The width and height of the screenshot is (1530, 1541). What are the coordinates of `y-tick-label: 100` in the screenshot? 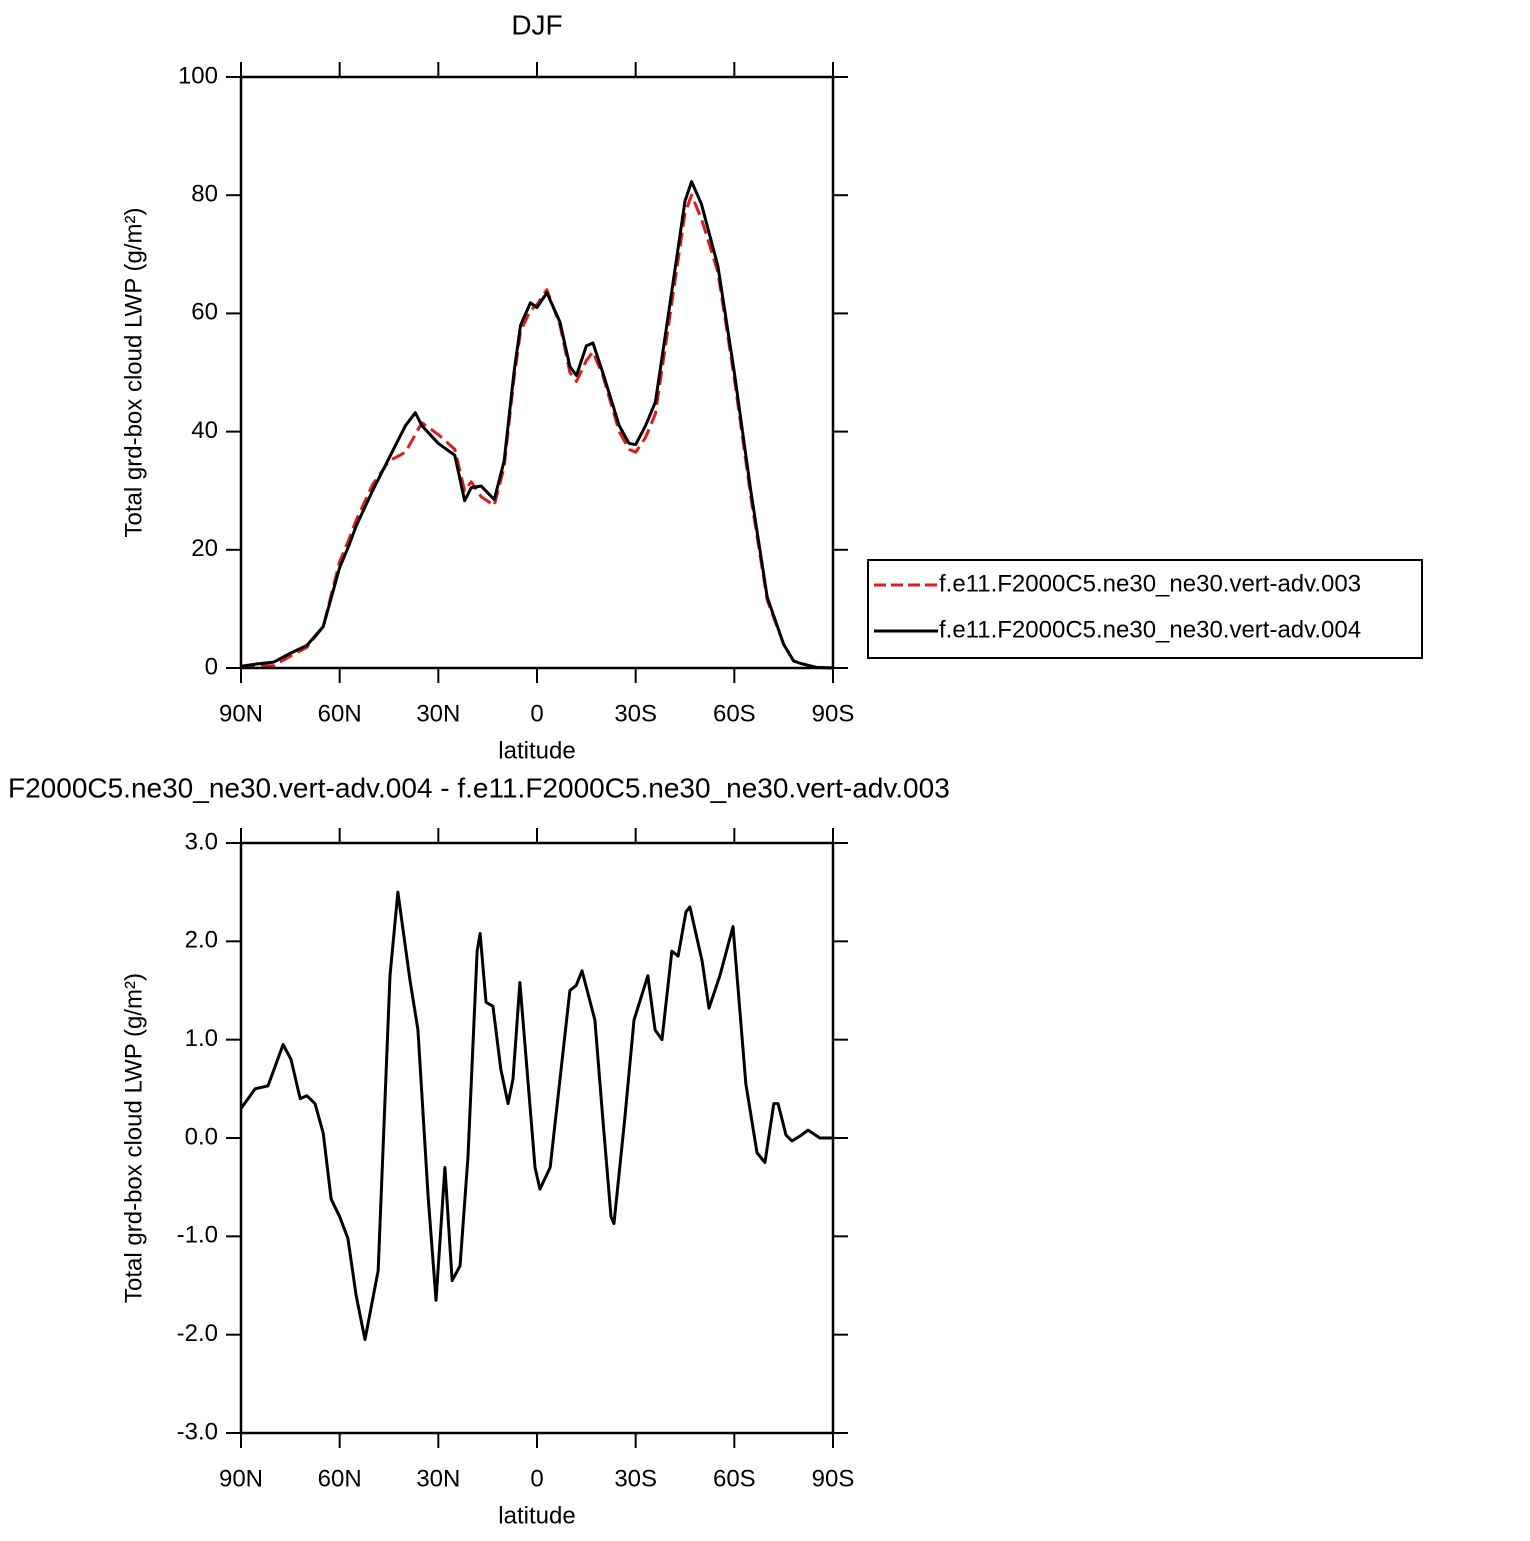 It's located at (198, 75).